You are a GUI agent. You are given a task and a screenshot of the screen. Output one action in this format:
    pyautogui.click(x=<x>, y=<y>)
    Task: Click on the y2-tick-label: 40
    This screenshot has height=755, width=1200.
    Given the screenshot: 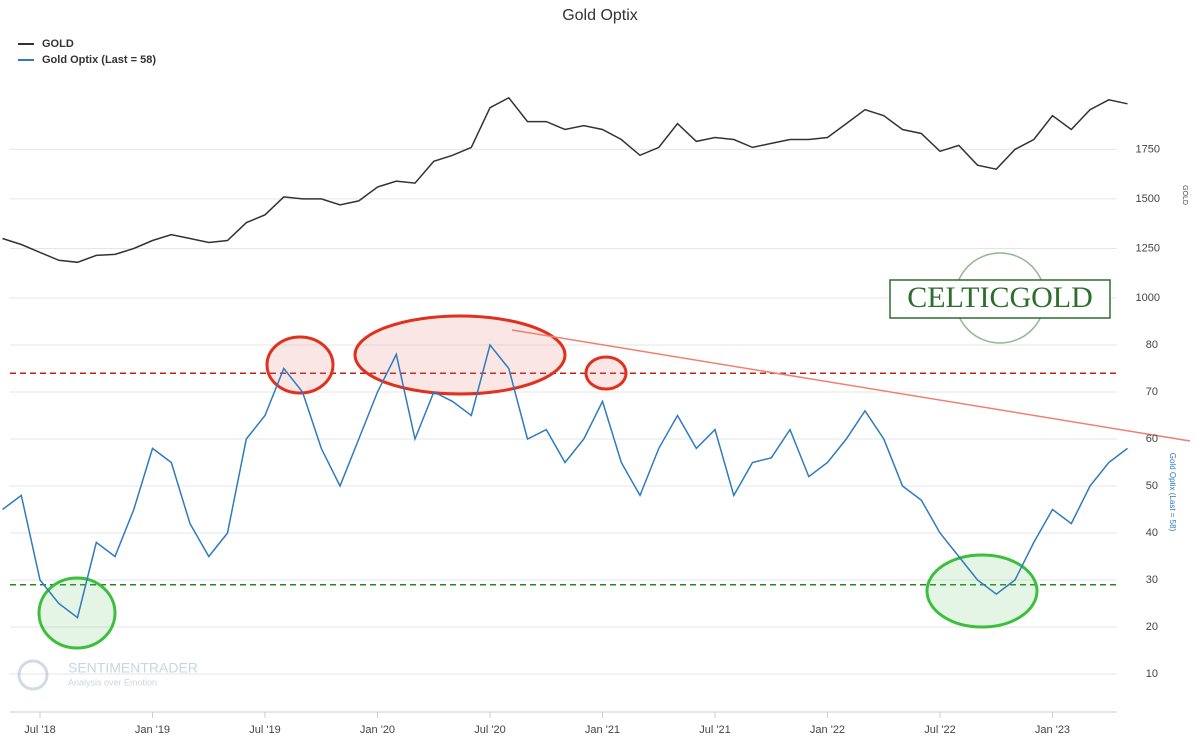 What is the action you would take?
    pyautogui.click(x=1152, y=533)
    